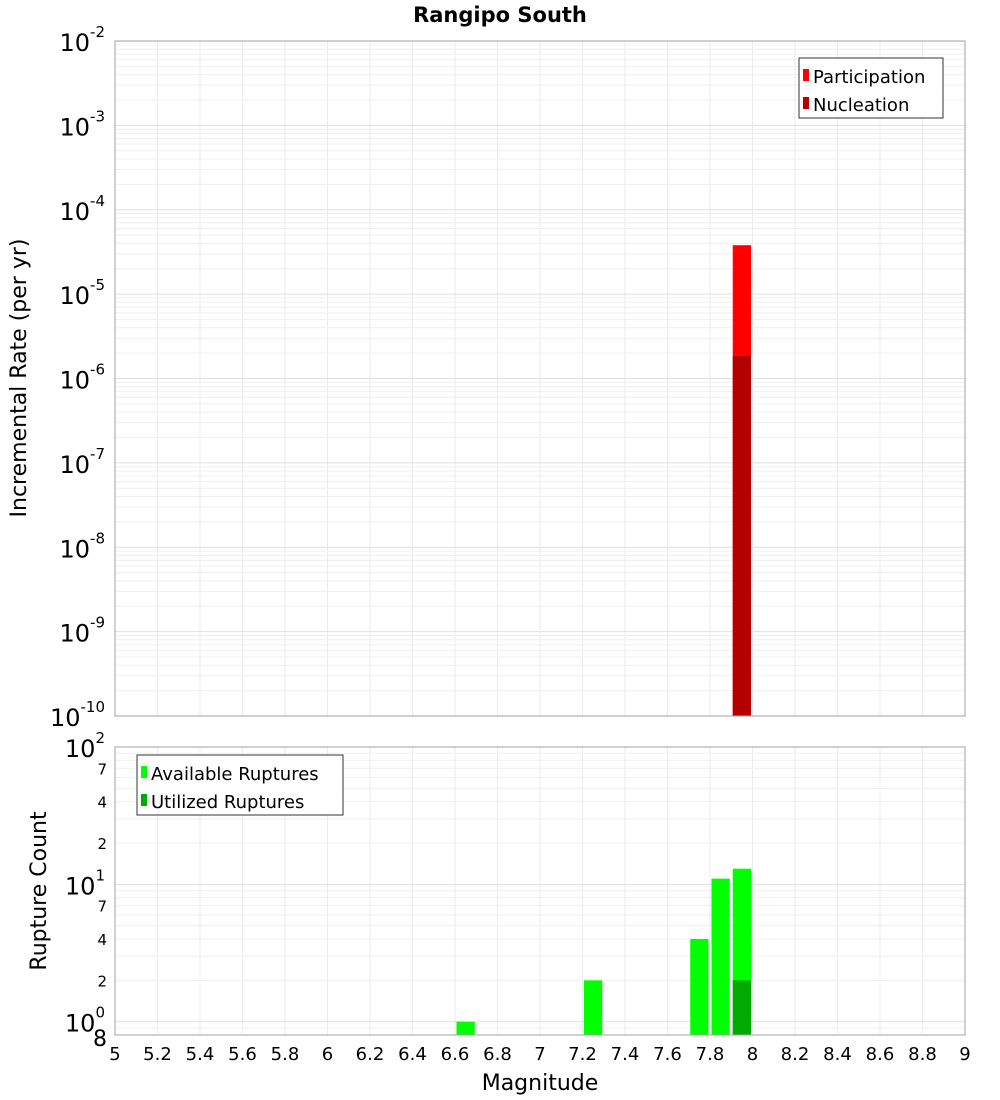 Image resolution: width=1000 pixels, height=1100 pixels. Describe the element at coordinates (741, 1007) in the screenshot. I see `bar-utilized-ruptures` at that location.